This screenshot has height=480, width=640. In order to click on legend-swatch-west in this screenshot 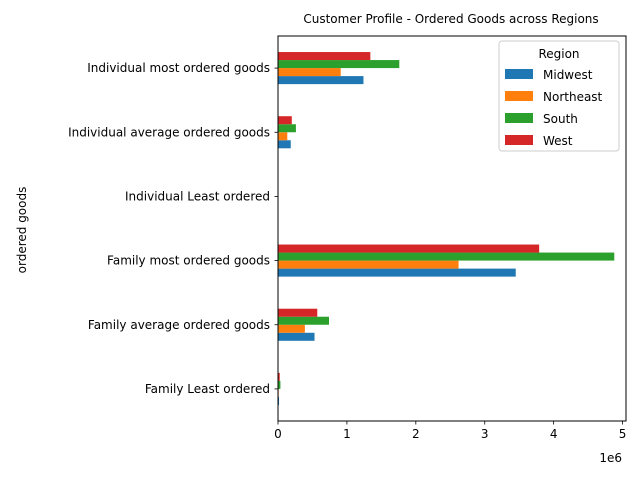, I will do `click(519, 140)`.